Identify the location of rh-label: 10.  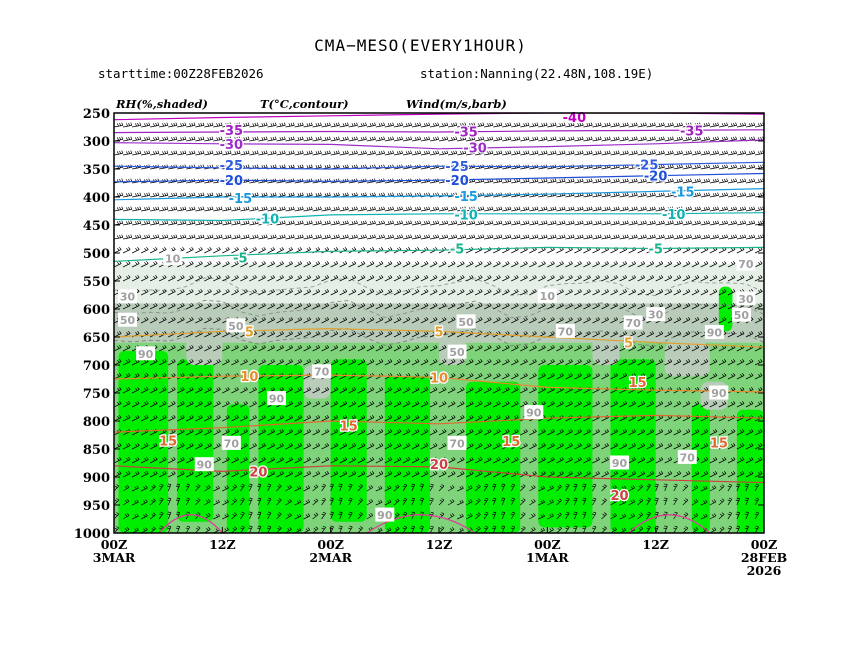
(173, 259).